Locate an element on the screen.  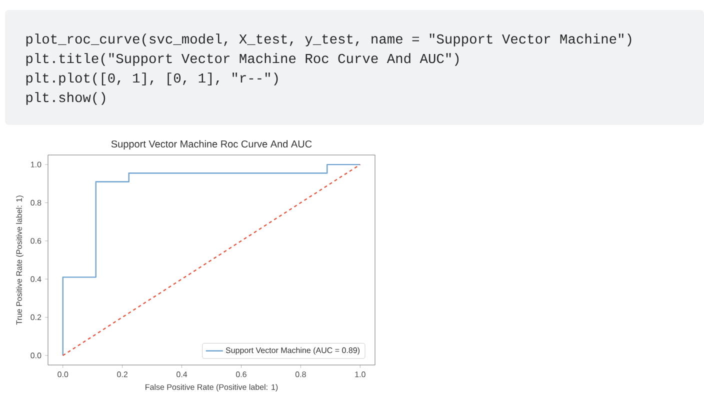
x-tick-label: 0.4 is located at coordinates (182, 375).